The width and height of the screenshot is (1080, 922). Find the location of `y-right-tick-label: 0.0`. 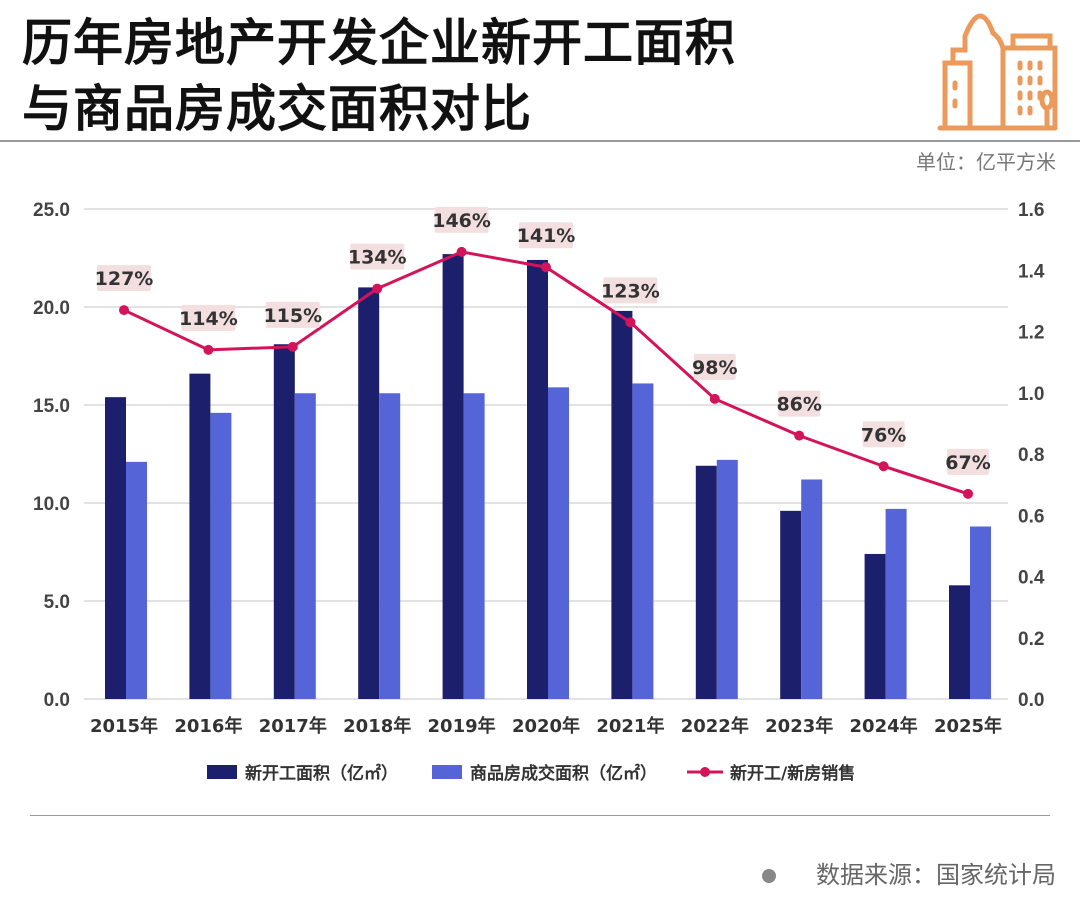

y-right-tick-label: 0.0 is located at coordinates (1031, 700).